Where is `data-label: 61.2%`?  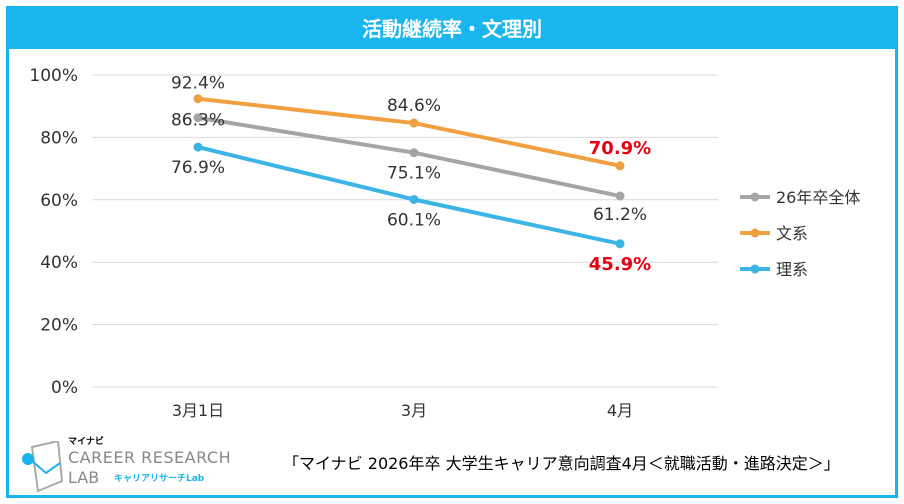 data-label: 61.2% is located at coordinates (620, 215).